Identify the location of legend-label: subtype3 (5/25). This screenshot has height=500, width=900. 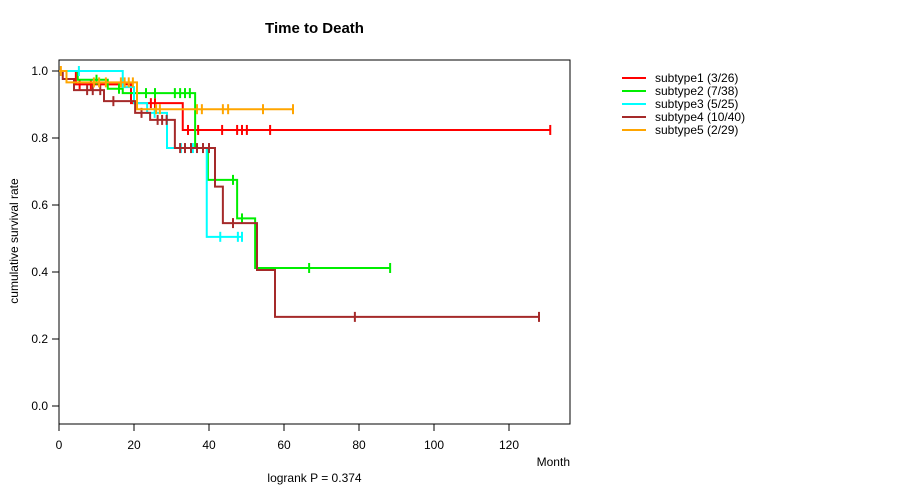
(697, 103).